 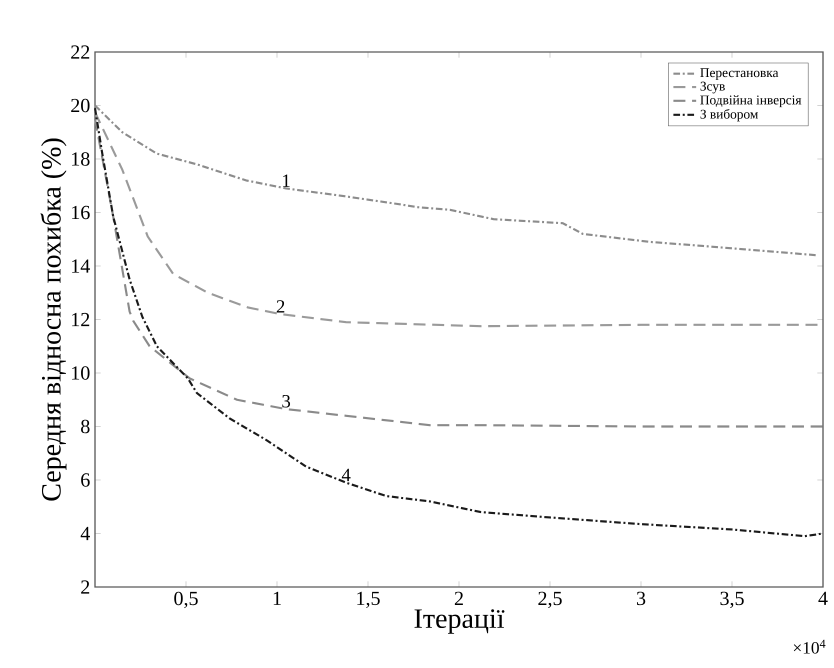 What do you see at coordinates (81, 213) in the screenshot?
I see `y-tick-label: 16` at bounding box center [81, 213].